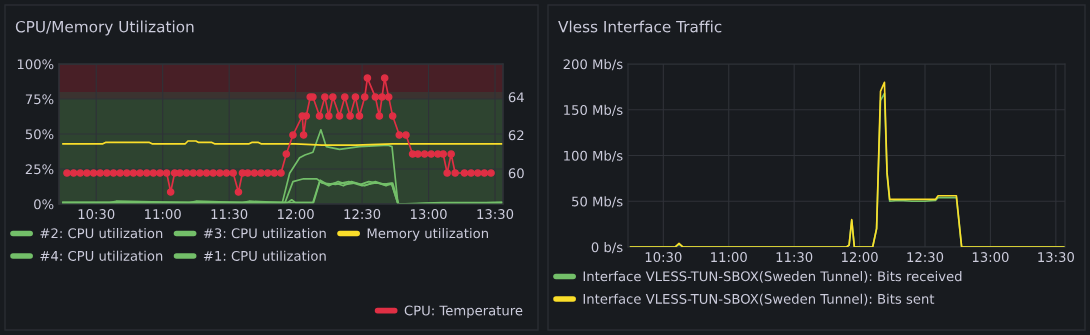  I want to click on y-tick-label: 50 Mb/s, so click(597, 202).